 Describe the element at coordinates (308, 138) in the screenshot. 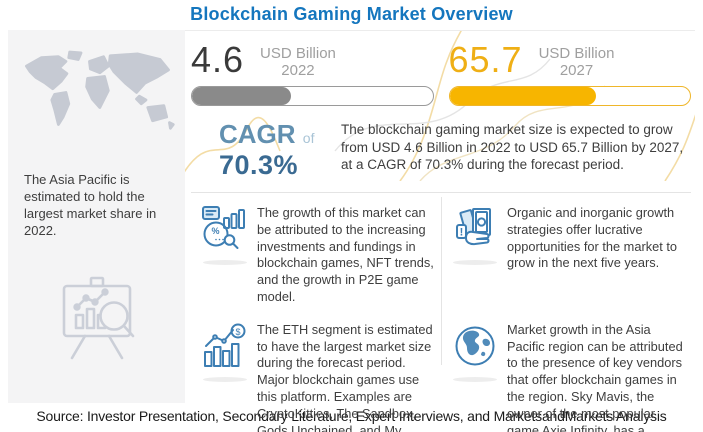

I see `cagr-of: of` at that location.